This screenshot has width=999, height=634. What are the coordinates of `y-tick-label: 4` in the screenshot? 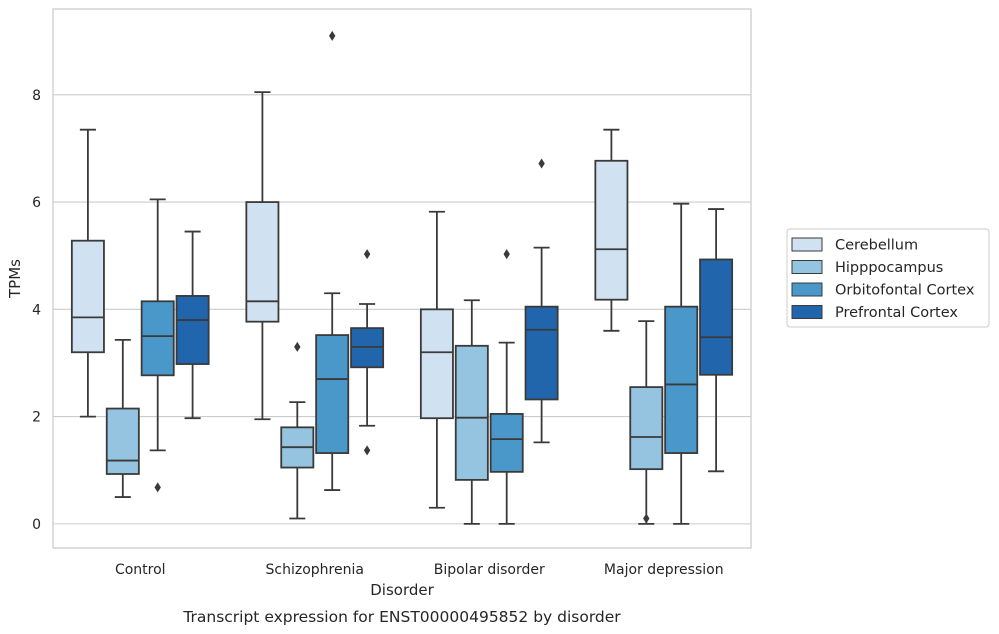 It's located at (36, 310).